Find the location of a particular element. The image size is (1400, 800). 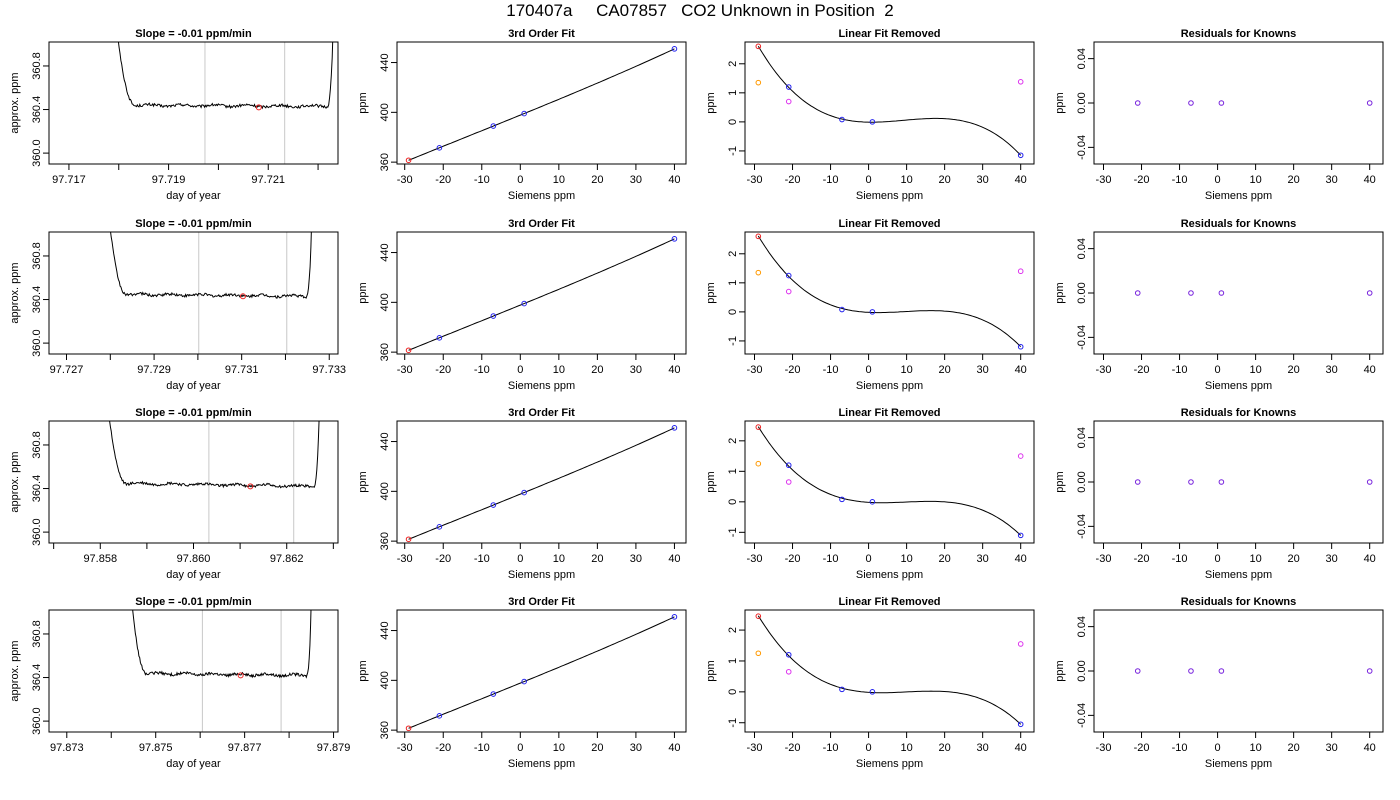

x-tick-label: 97.721 is located at coordinates (268, 180).